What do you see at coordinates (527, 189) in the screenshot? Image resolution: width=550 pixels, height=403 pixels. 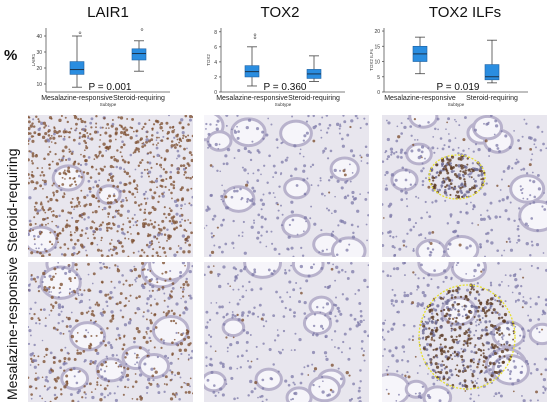 I see `crypt` at bounding box center [527, 189].